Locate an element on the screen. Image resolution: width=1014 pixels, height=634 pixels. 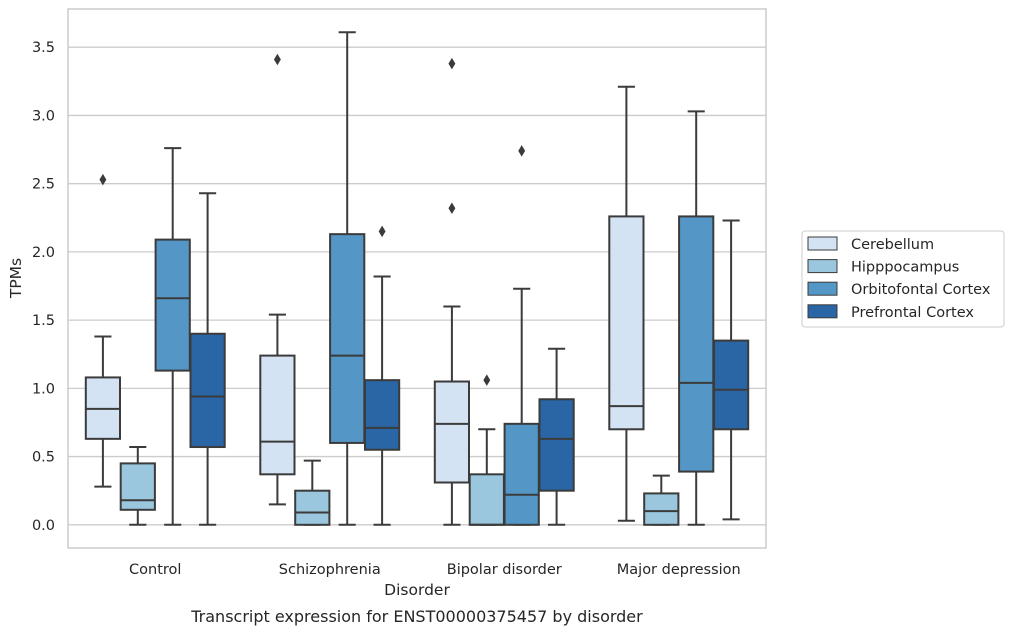
y-axis-label: TPMs is located at coordinates (16, 278).